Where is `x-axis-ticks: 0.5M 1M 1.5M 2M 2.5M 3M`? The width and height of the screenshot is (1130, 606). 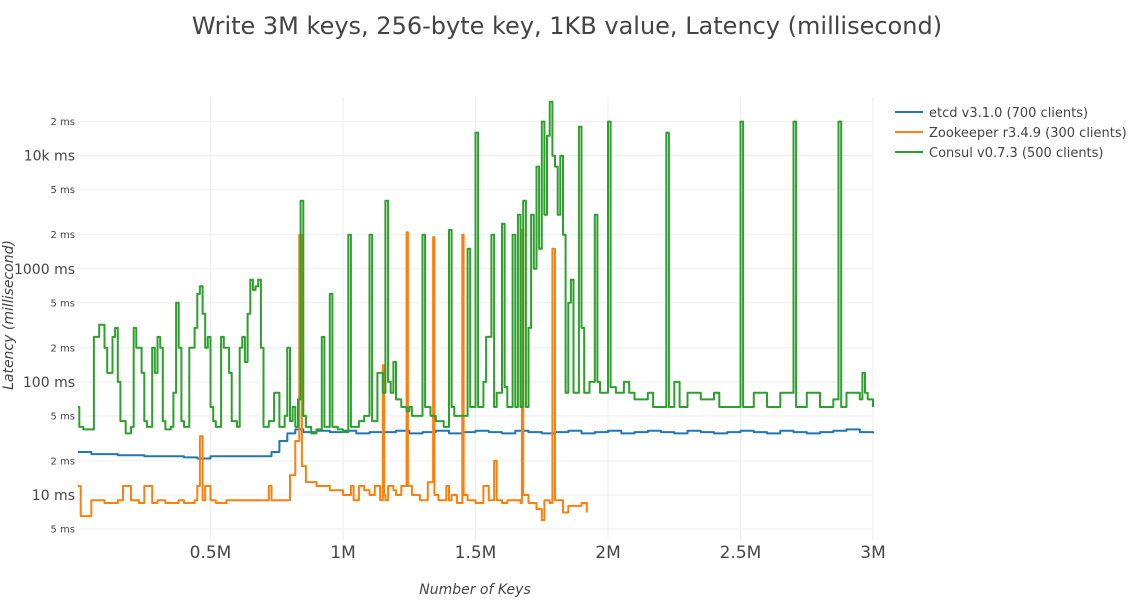
x-axis-ticks: 0.5M 1M 1.5M 2M 2.5M 3M is located at coordinates (538, 553).